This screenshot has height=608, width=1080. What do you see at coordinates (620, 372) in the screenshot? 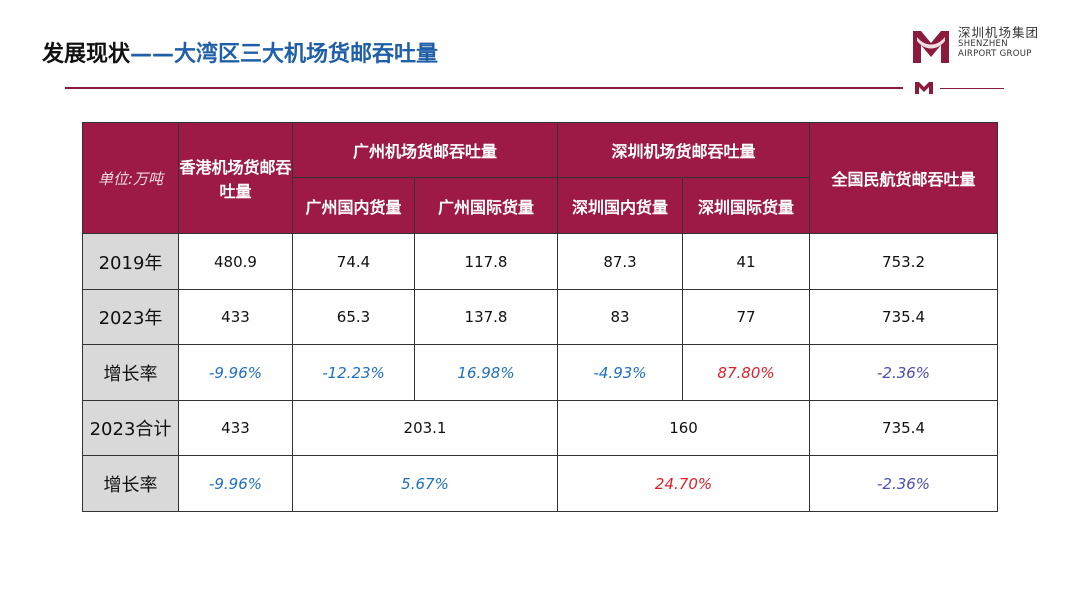
I see `cell-sz-domestic-growth: -4.93%` at bounding box center [620, 372].